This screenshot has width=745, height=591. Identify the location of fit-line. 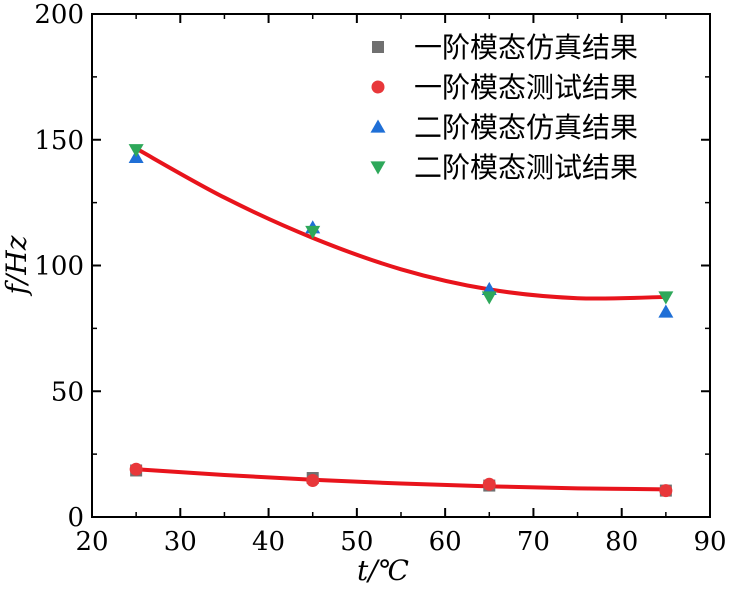
(401, 479).